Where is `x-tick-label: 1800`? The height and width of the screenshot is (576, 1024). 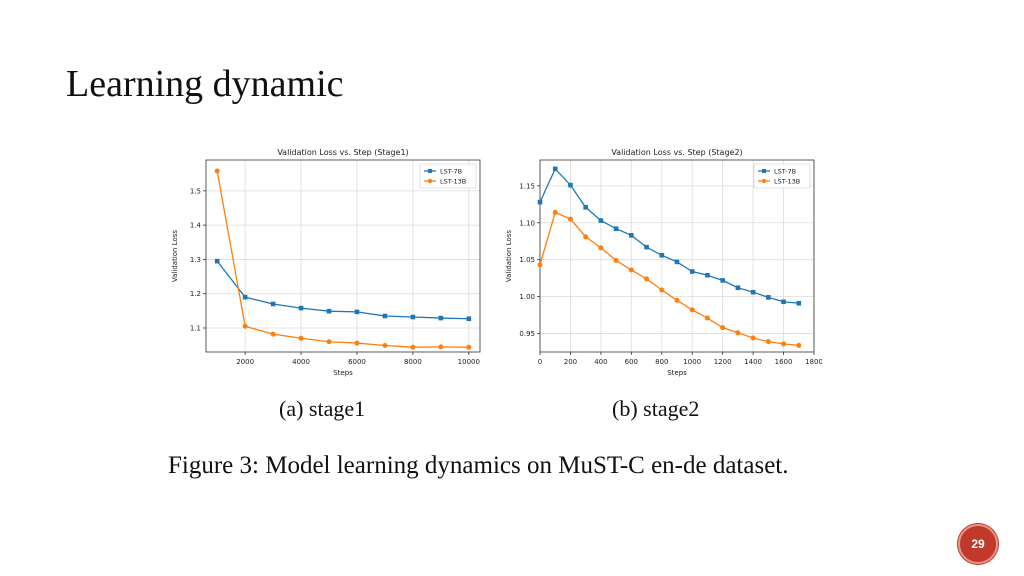
x-tick-label: 1800 is located at coordinates (813, 362).